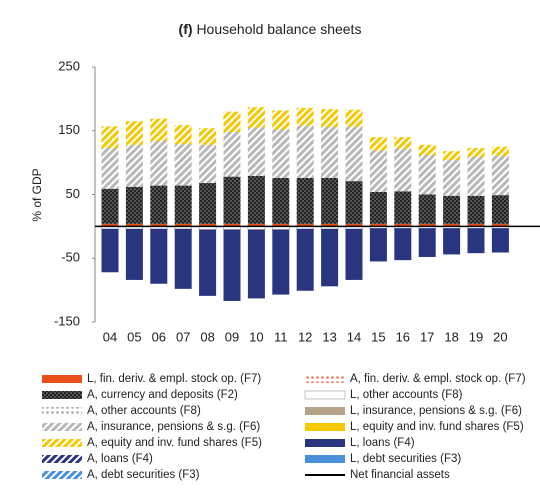 This screenshot has height=495, width=540. What do you see at coordinates (354, 336) in the screenshot?
I see `x-tick-label: 14` at bounding box center [354, 336].